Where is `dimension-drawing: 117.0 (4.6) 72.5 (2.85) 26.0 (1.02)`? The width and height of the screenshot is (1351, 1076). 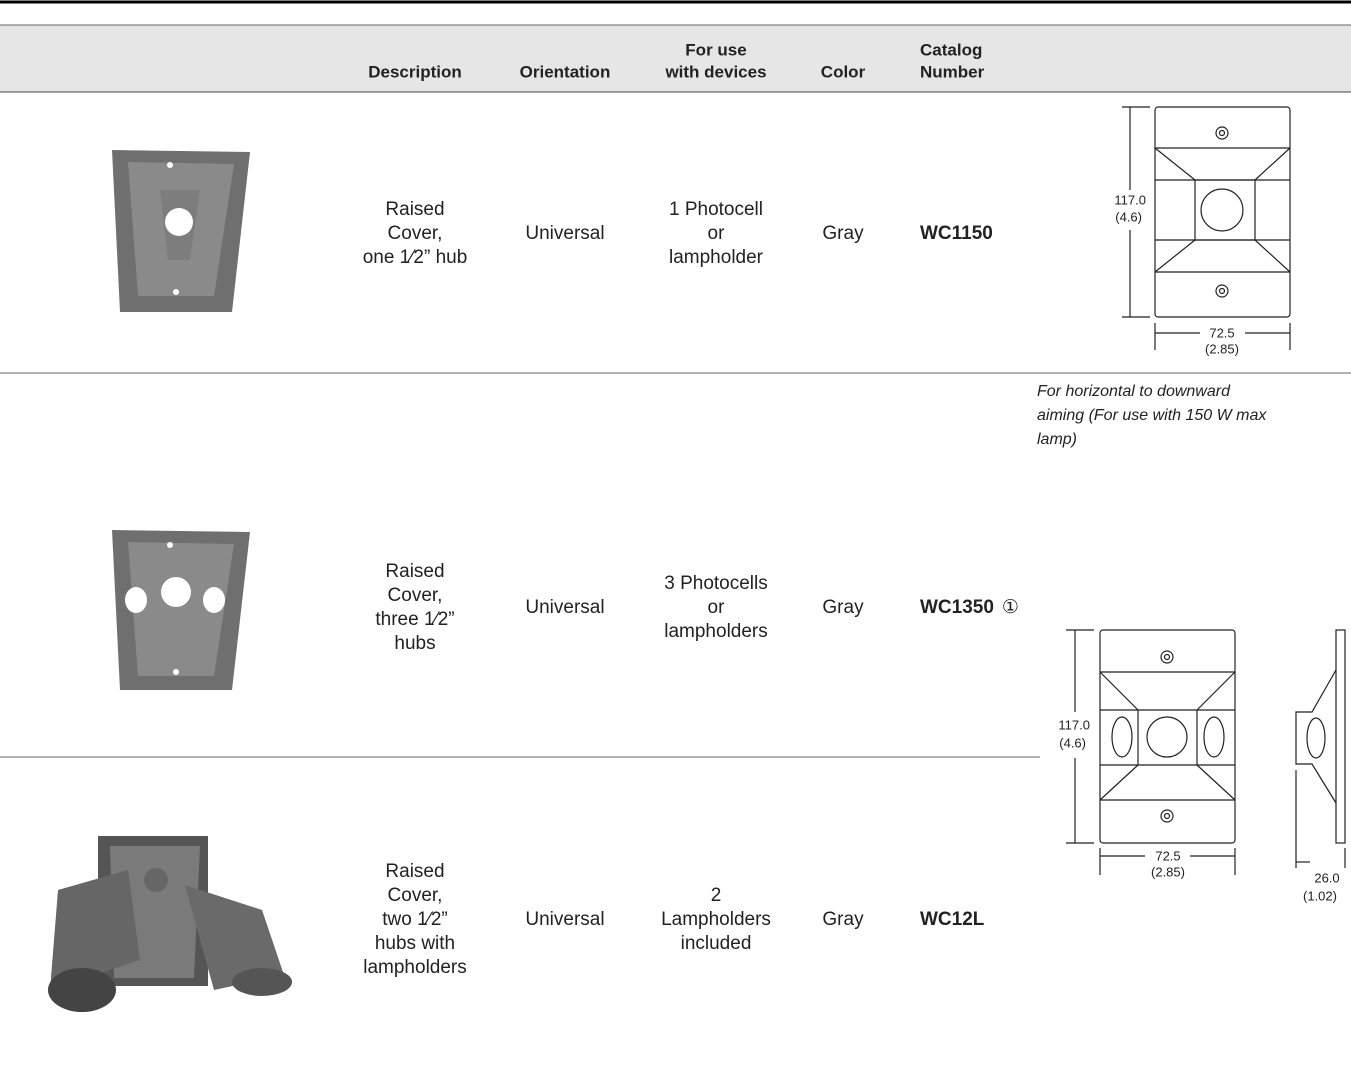 dimension-drawing: 117.0 (4.6) 72.5 (2.85) 26.0 (1.02) is located at coordinates (1202, 766).